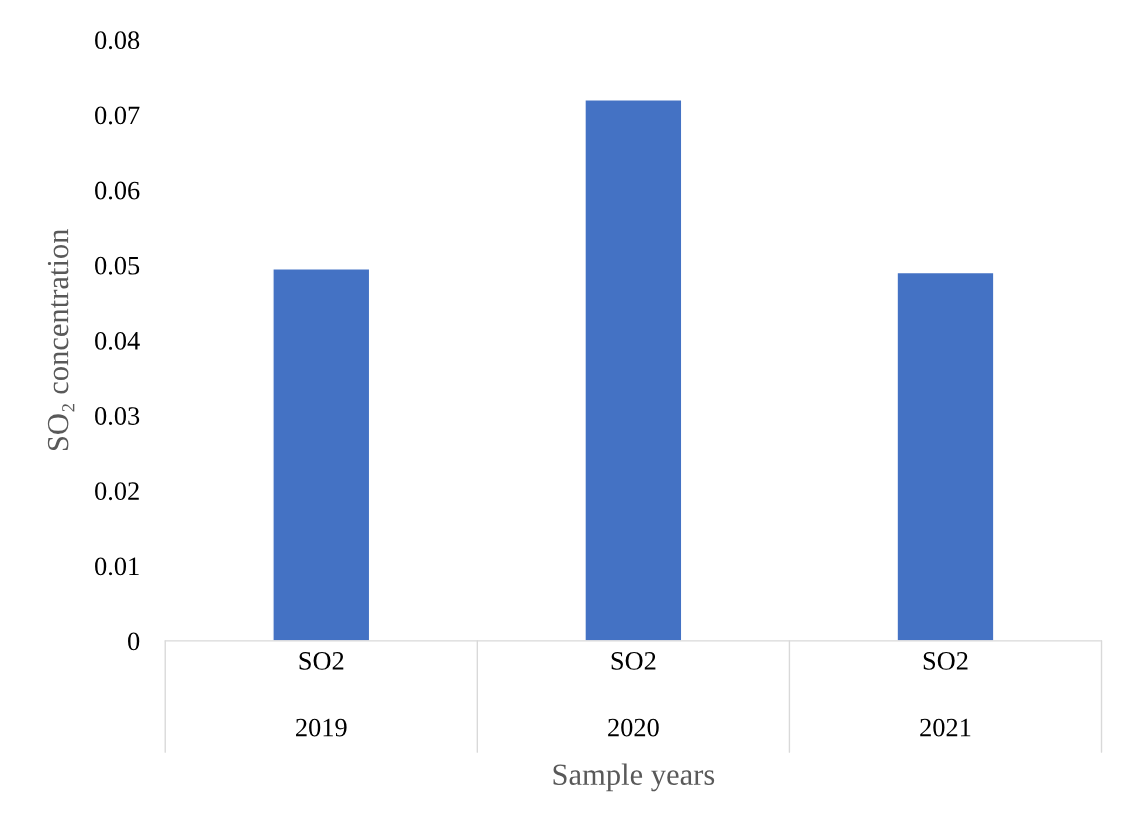 This screenshot has height=827, width=1124. I want to click on category-label: SO2 2021, so click(945, 694).